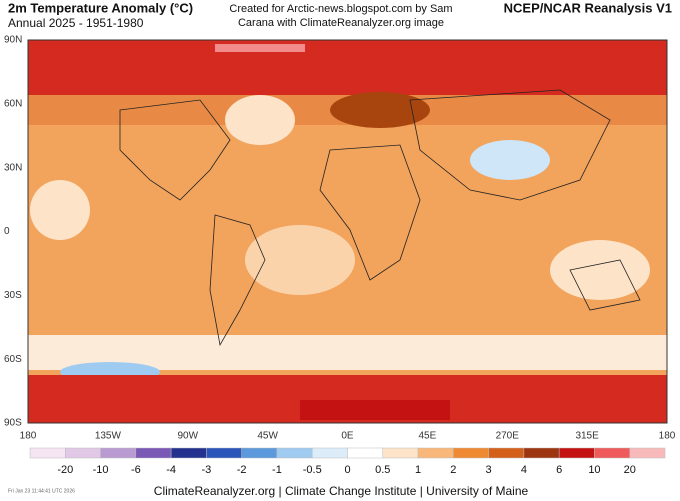 The width and height of the screenshot is (680, 501). What do you see at coordinates (489, 470) in the screenshot?
I see `colorbar-label: 3` at bounding box center [489, 470].